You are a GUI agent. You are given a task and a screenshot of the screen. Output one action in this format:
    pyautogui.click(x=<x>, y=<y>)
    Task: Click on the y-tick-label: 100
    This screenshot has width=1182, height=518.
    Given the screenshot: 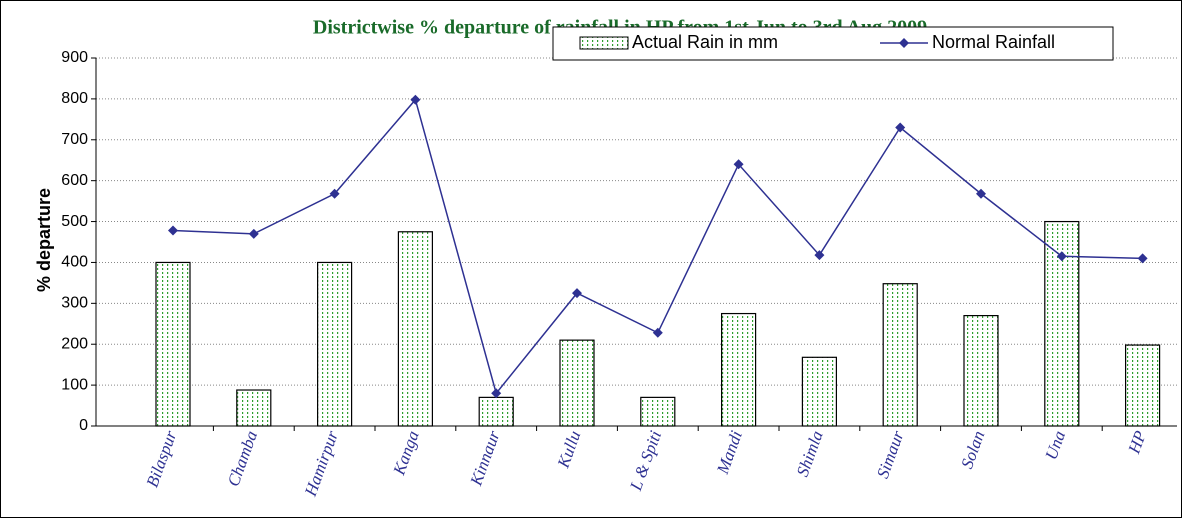 What is the action you would take?
    pyautogui.click(x=74, y=384)
    